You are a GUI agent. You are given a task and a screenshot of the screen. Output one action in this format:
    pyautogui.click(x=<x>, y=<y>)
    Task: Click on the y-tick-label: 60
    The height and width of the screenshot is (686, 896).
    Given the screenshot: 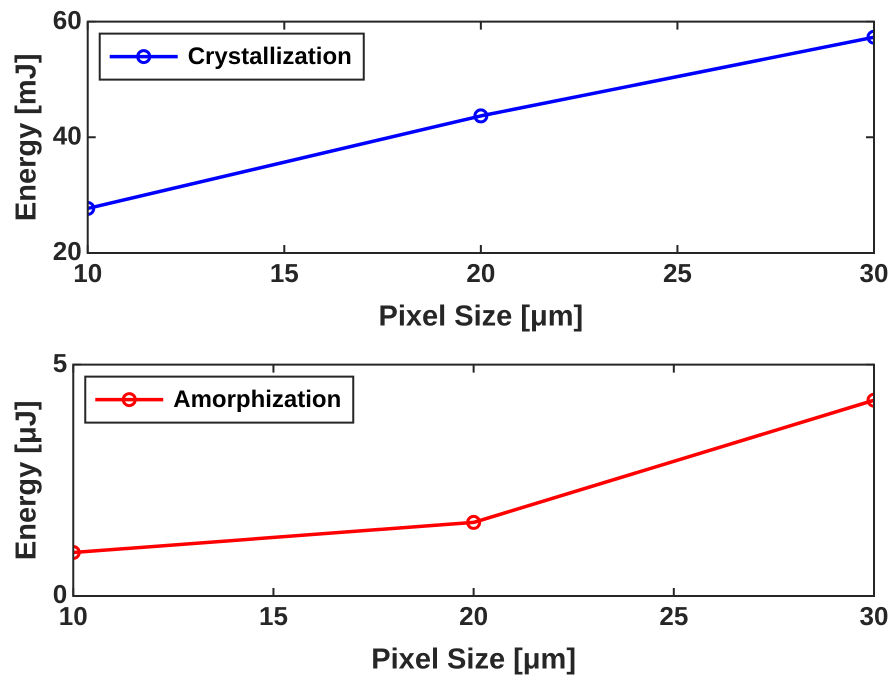 What is the action you would take?
    pyautogui.click(x=67, y=19)
    